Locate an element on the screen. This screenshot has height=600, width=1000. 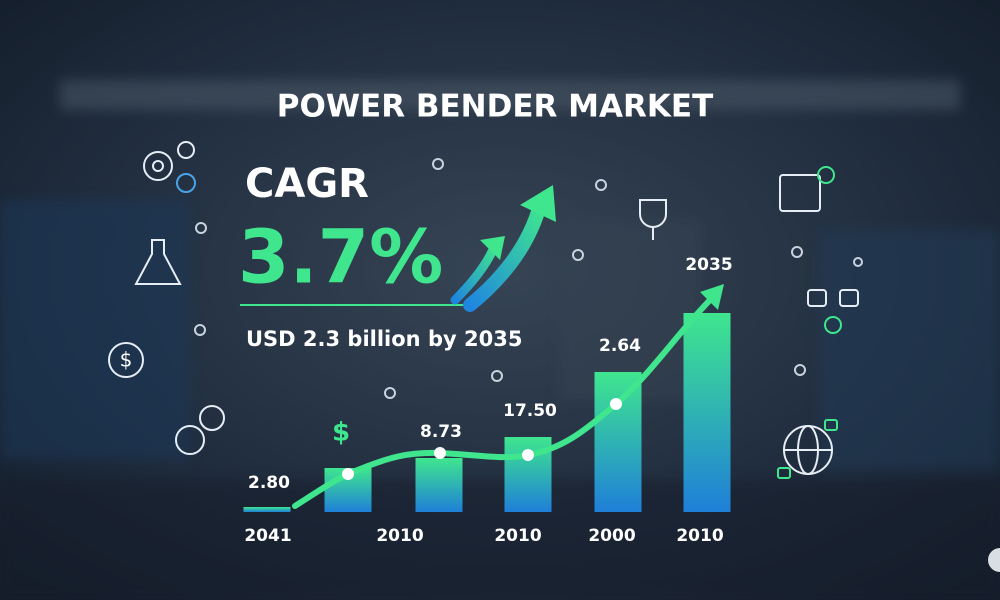
bar-label: 17.50 is located at coordinates (530, 411).